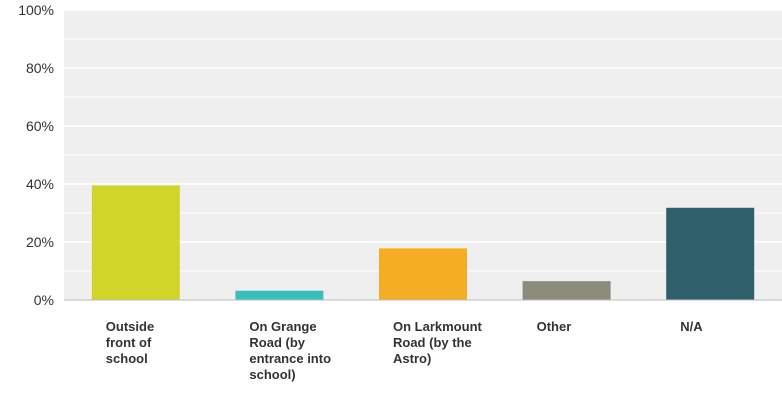  I want to click on y-tick-label: 20%, so click(40, 242).